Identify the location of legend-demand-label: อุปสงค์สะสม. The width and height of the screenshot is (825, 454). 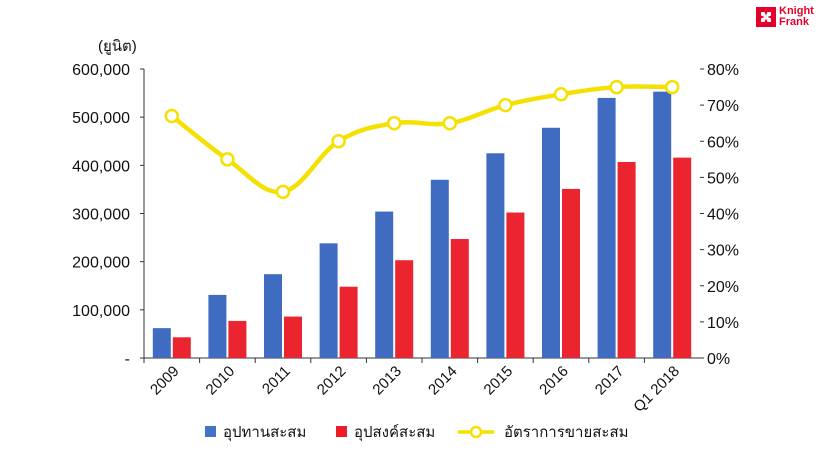
(394, 433).